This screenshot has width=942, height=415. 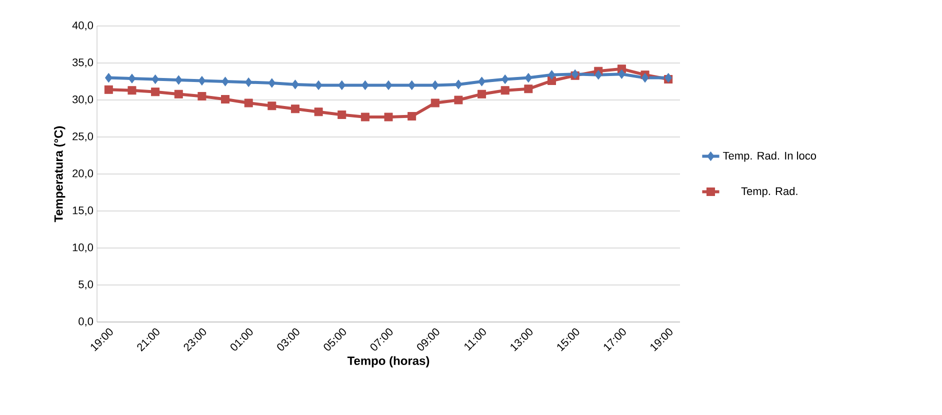 What do you see at coordinates (388, 362) in the screenshot?
I see `x-axis-title: Tempo (horas)` at bounding box center [388, 362].